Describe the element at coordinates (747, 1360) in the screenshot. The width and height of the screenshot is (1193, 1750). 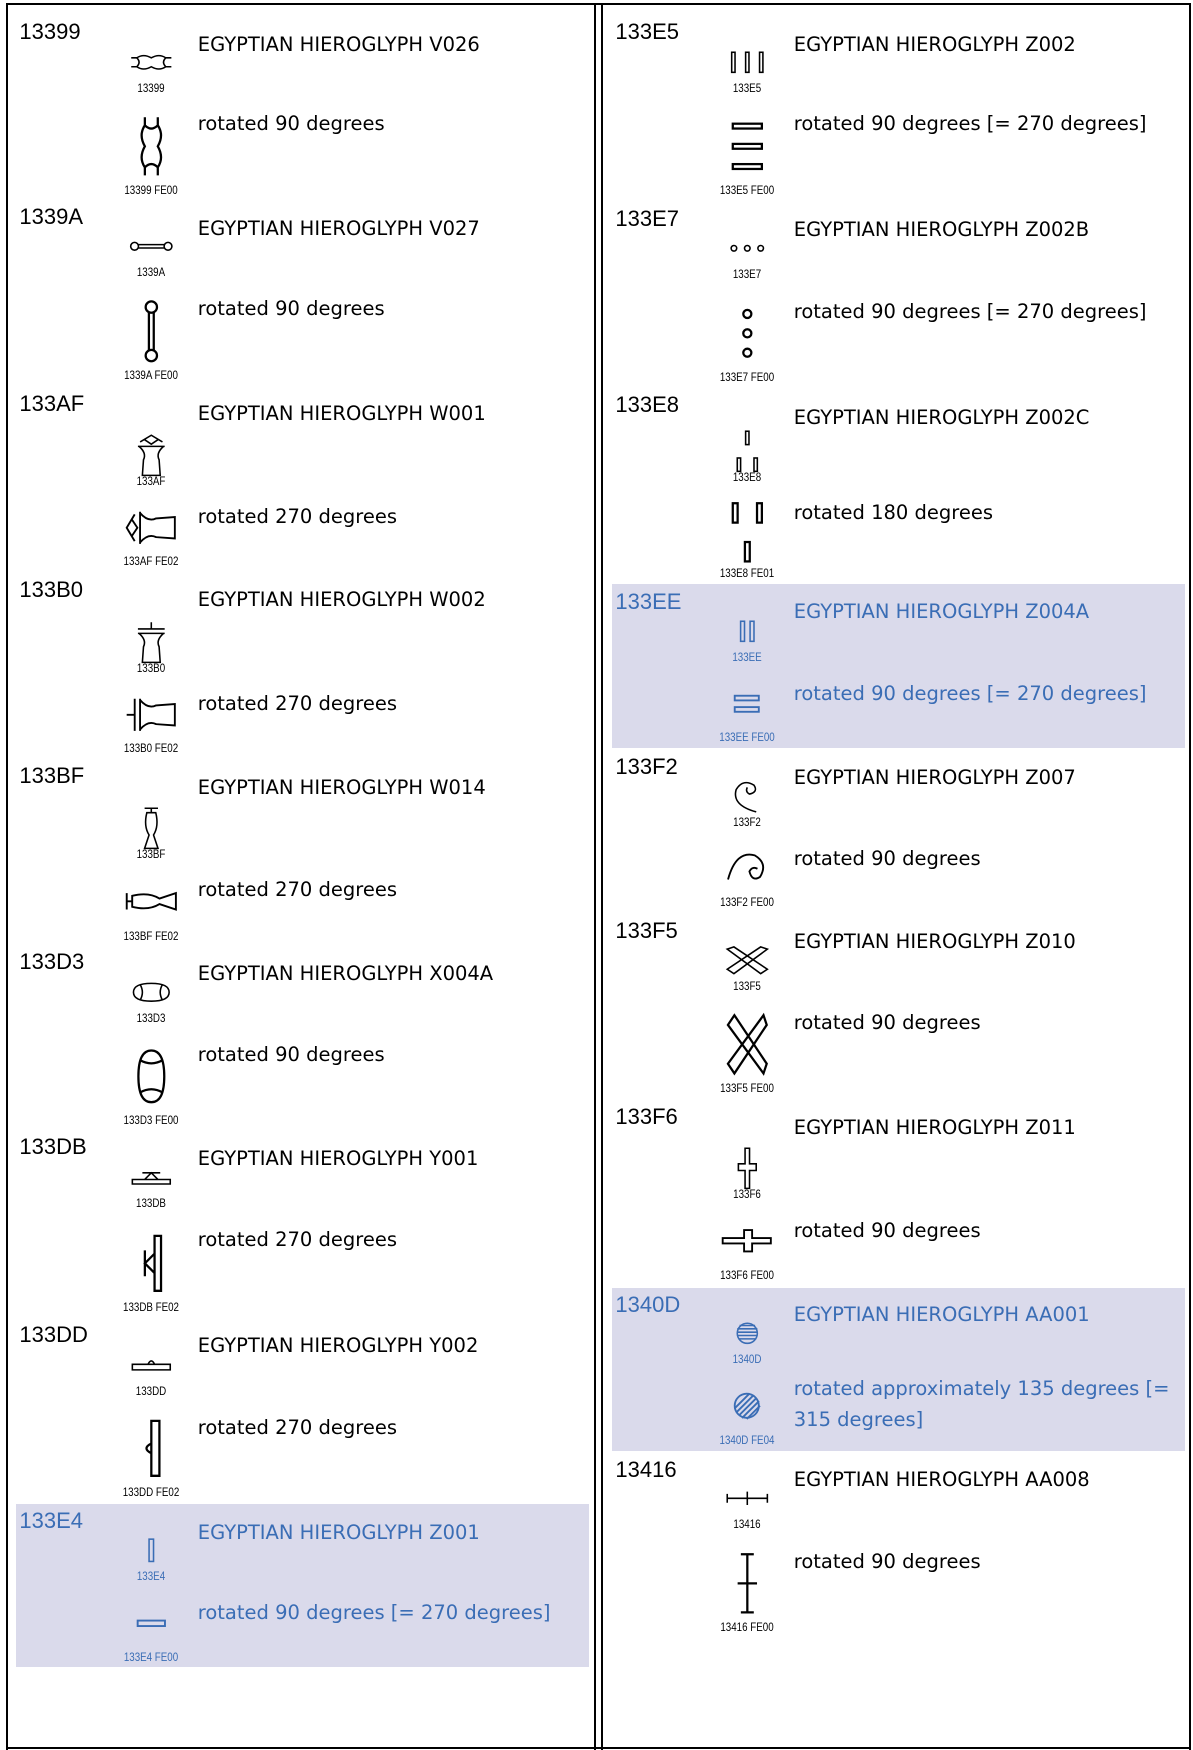
I see `glyph-label: 1340D` at that location.